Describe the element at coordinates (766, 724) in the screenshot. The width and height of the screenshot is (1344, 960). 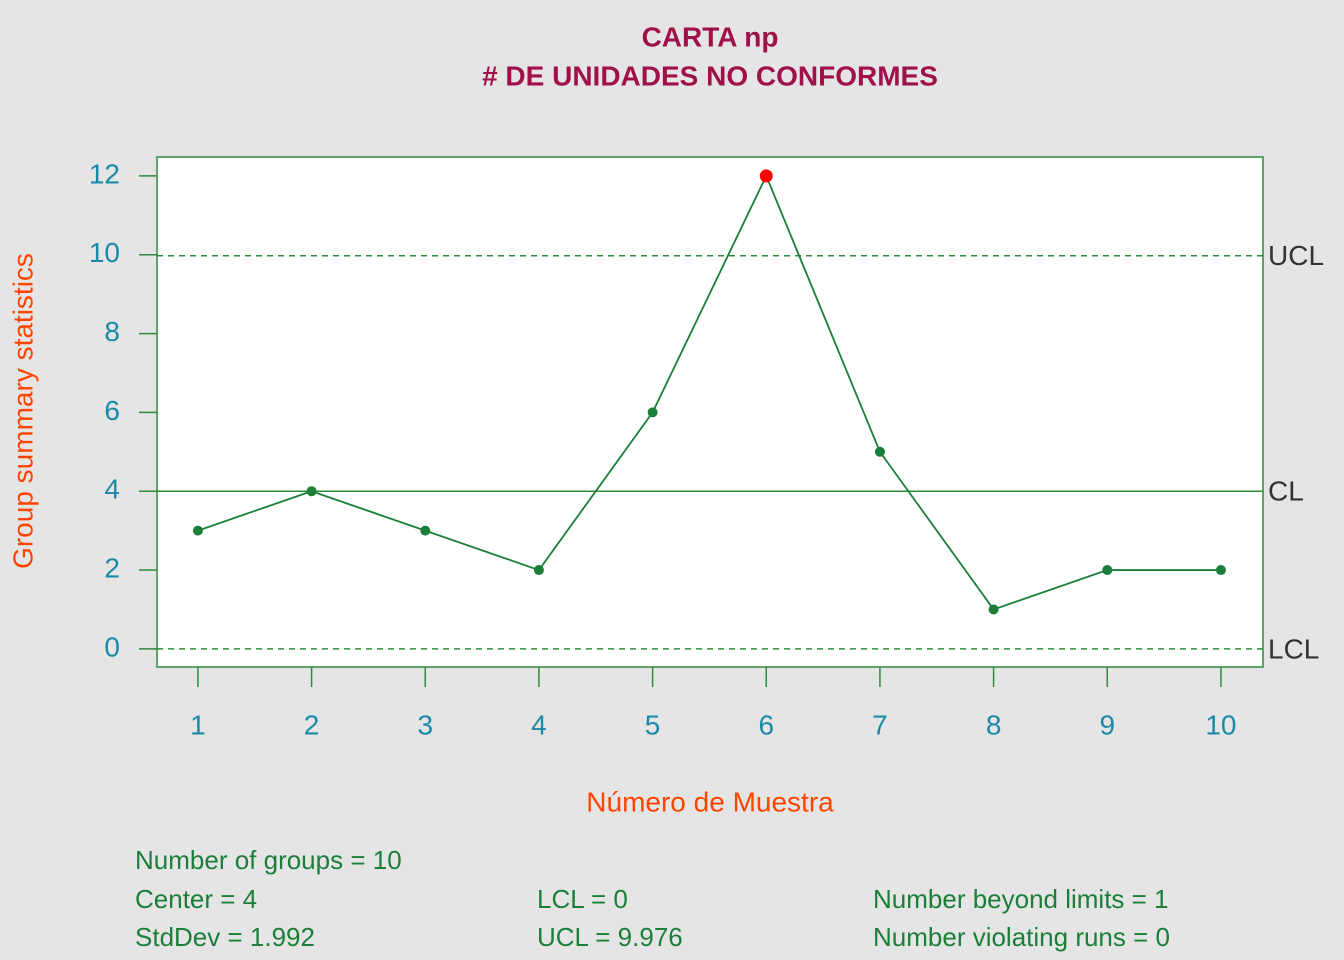
I see `x-tick-label: 6` at that location.